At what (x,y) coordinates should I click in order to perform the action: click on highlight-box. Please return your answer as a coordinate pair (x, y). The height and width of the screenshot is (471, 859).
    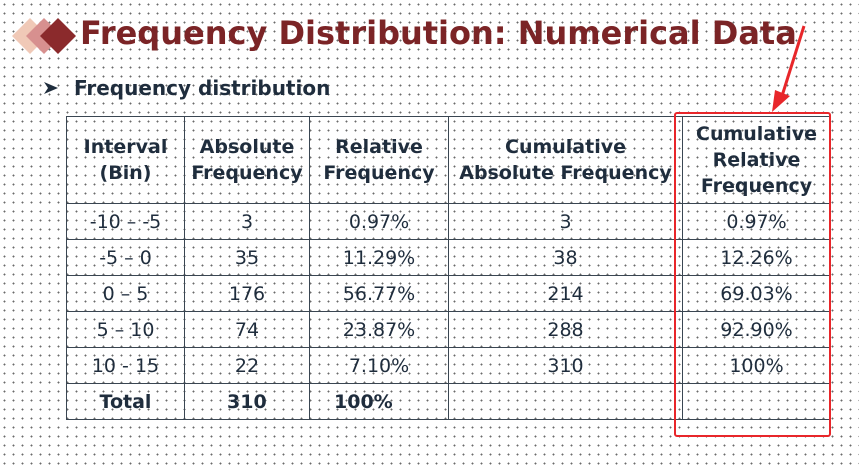
    Looking at the image, I should click on (752, 274).